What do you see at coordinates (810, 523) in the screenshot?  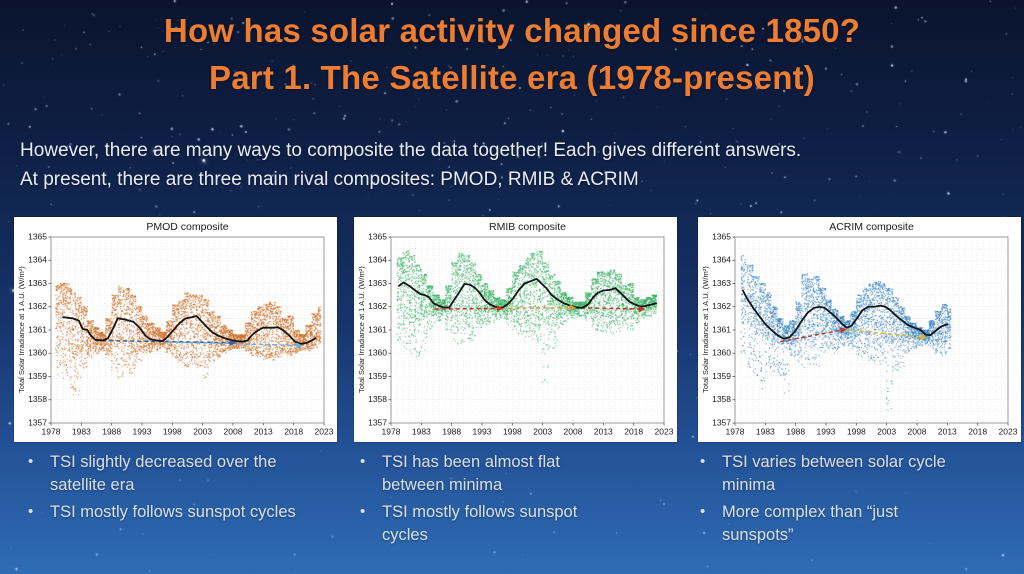 I see `bullet-text: More complex than “just sunspots”` at bounding box center [810, 523].